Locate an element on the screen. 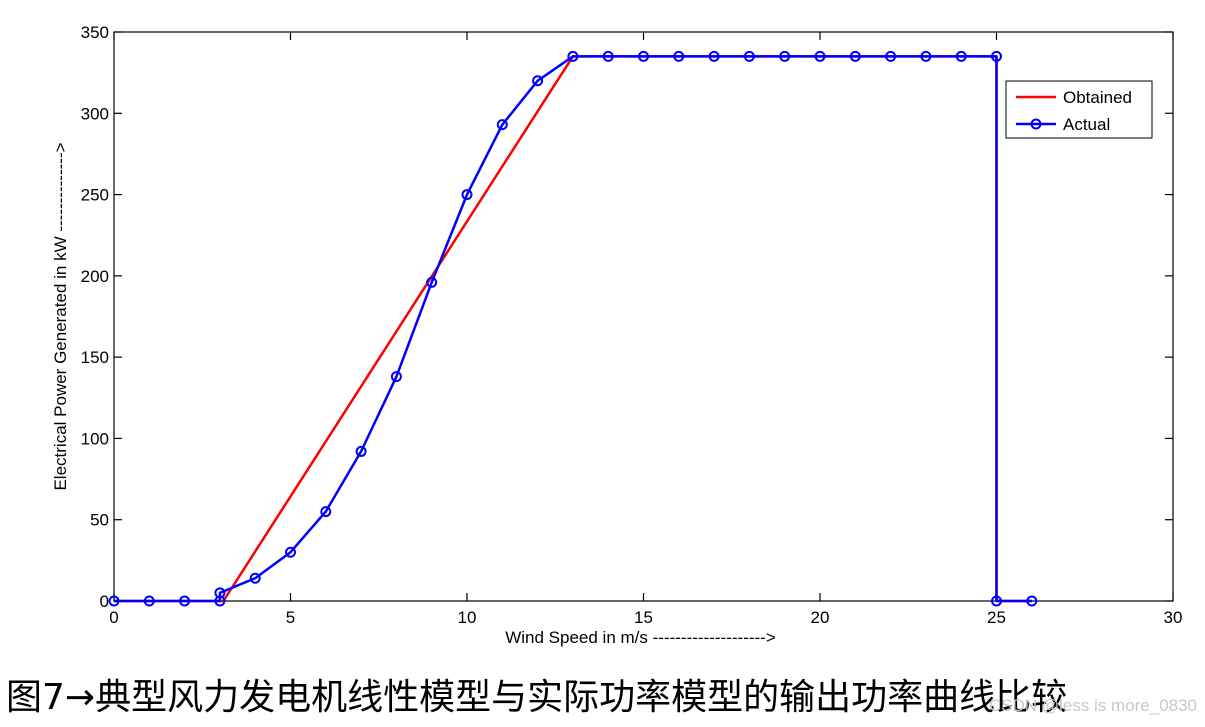  y-tick-label: 50 is located at coordinates (99, 520).